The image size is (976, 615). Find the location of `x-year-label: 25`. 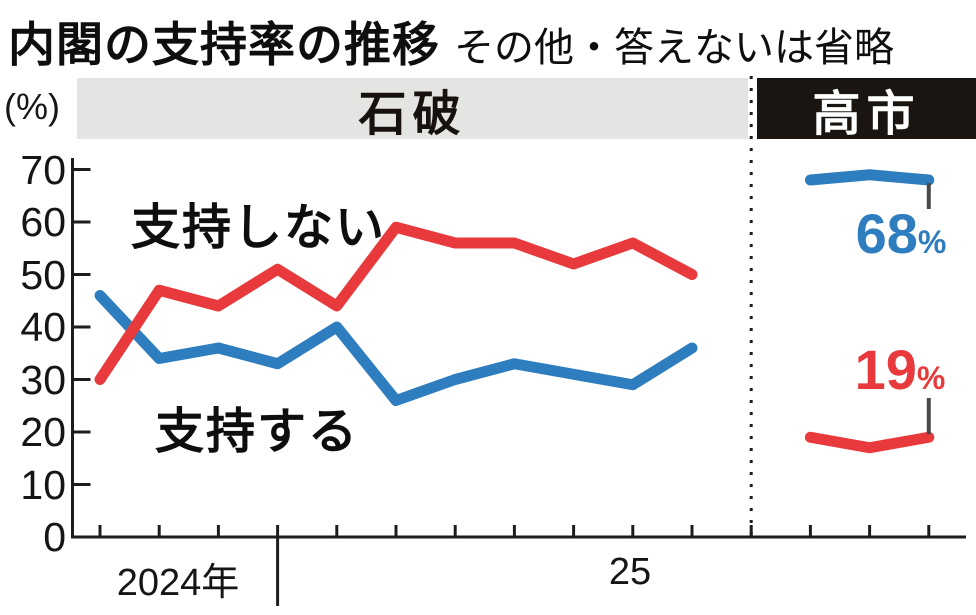

x-year-label: 25 is located at coordinates (630, 572).